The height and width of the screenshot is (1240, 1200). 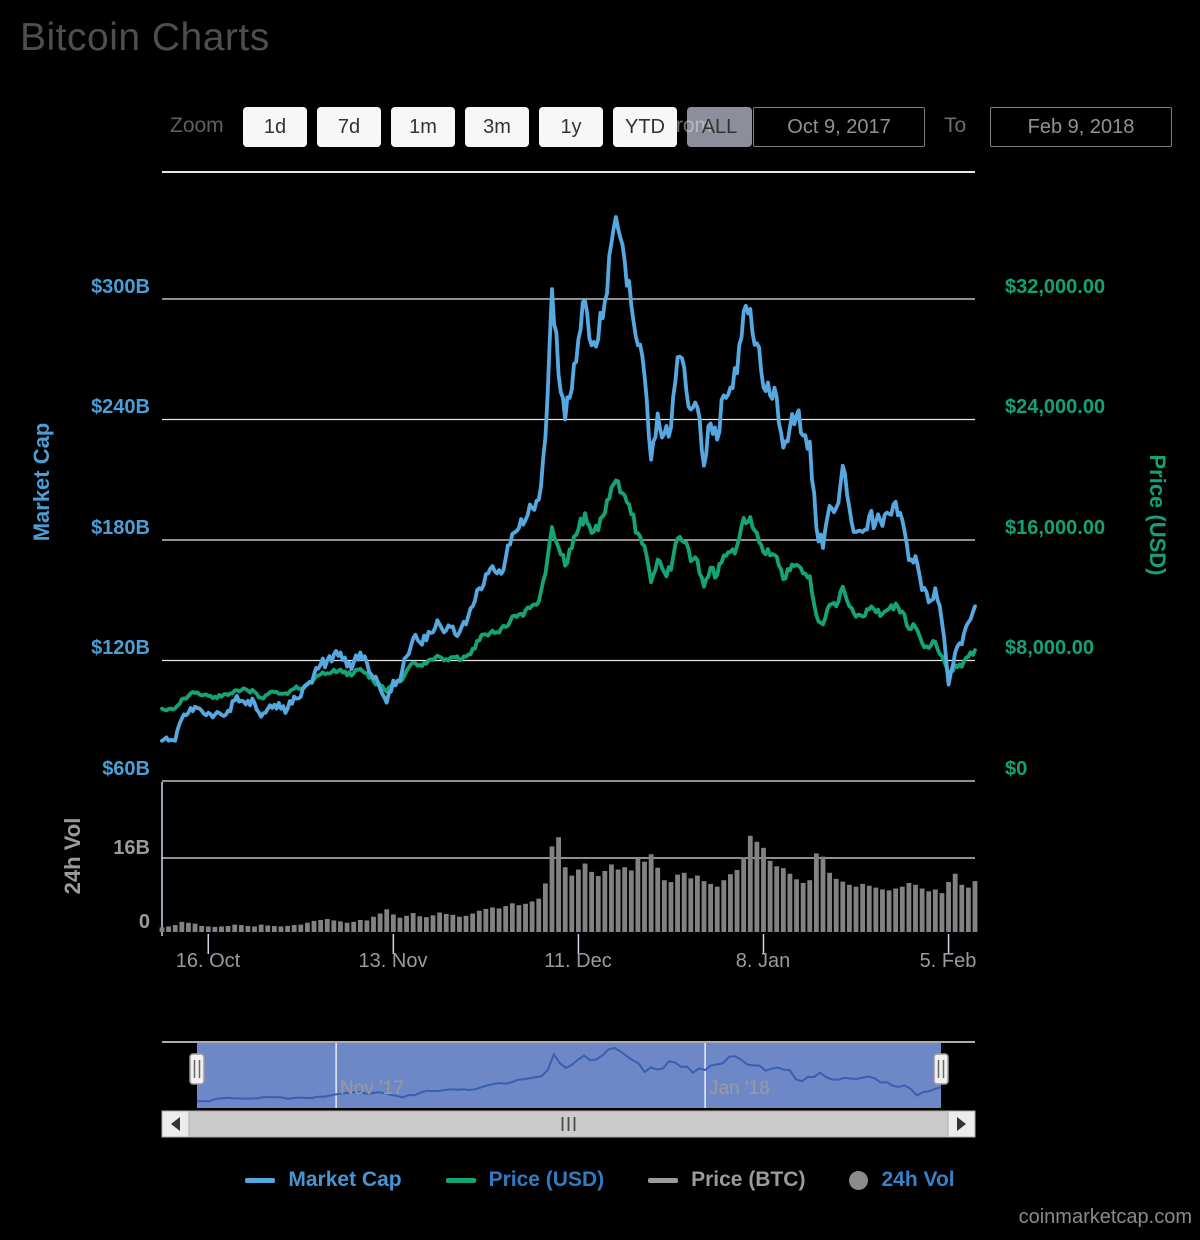 I want to click on zoom-button-1m: 1m, so click(x=423, y=127).